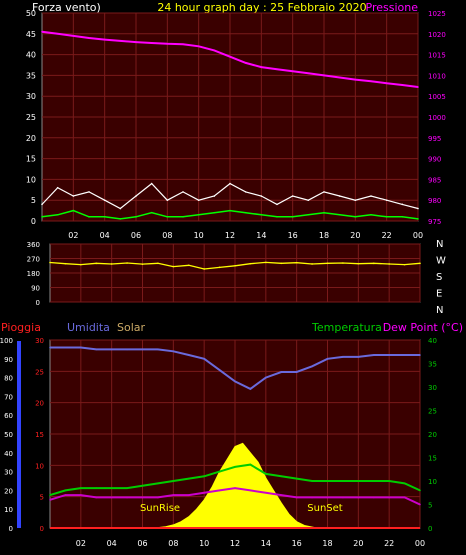 This screenshot has width=466, height=555. What do you see at coordinates (432, 459) in the screenshot?
I see `temperature-tick-label: 15` at bounding box center [432, 459].